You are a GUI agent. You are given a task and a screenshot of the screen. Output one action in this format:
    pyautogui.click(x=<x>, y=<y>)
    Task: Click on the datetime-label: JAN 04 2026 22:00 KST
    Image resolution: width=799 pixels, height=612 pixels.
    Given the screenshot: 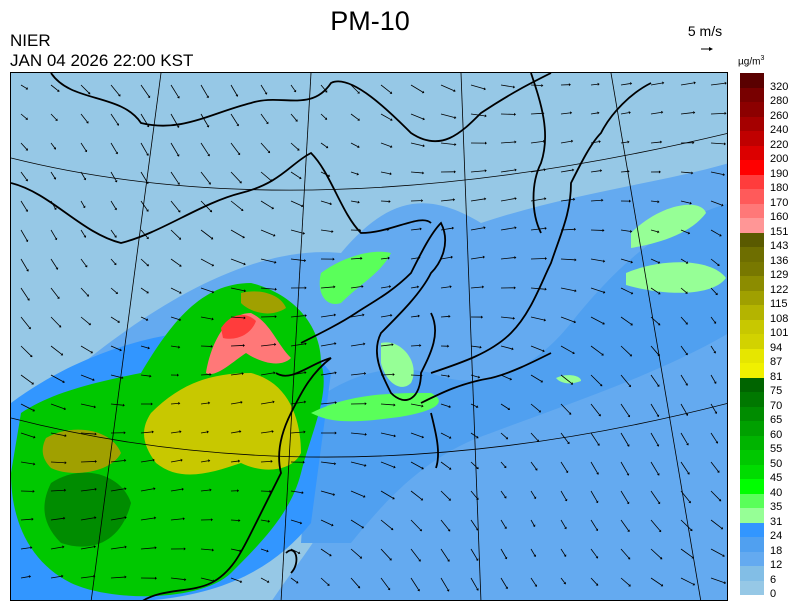 What is the action you would take?
    pyautogui.click(x=102, y=60)
    